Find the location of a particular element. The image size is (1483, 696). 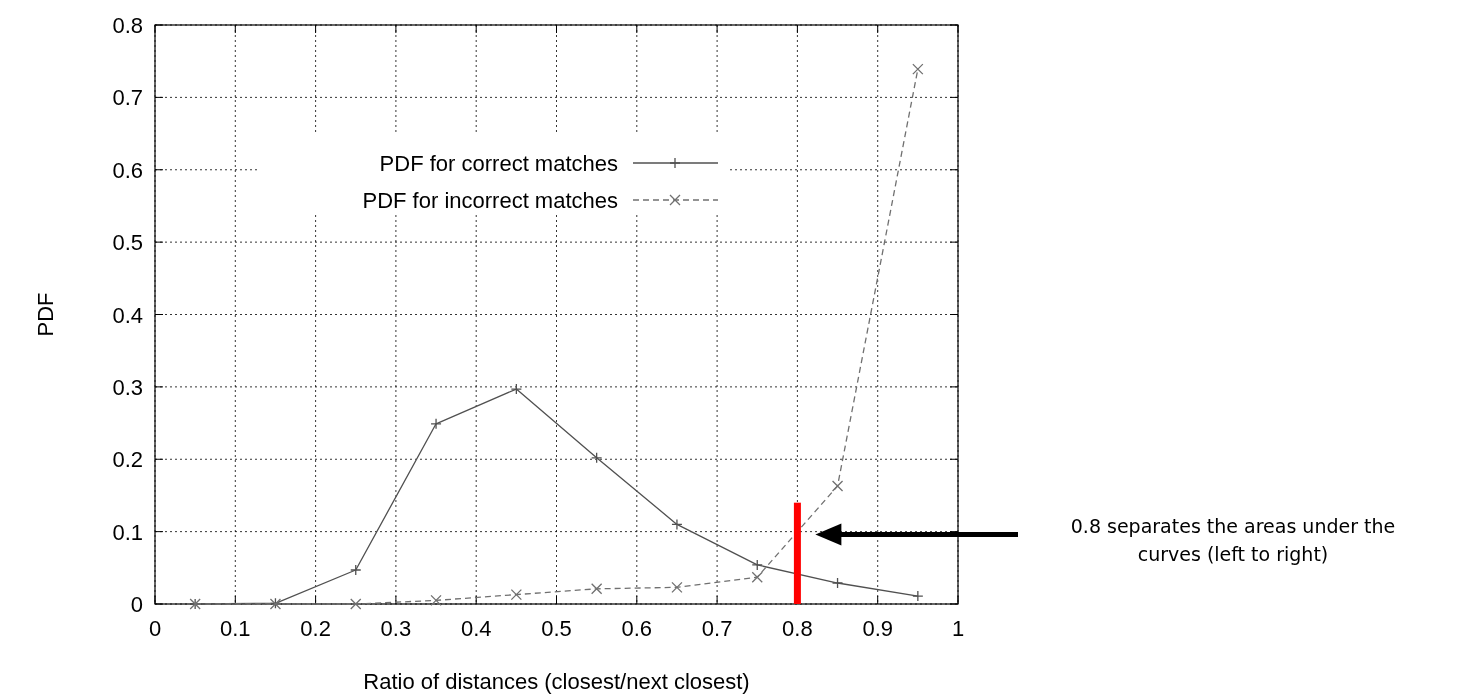

y-tick-label: 0 is located at coordinates (136, 604).